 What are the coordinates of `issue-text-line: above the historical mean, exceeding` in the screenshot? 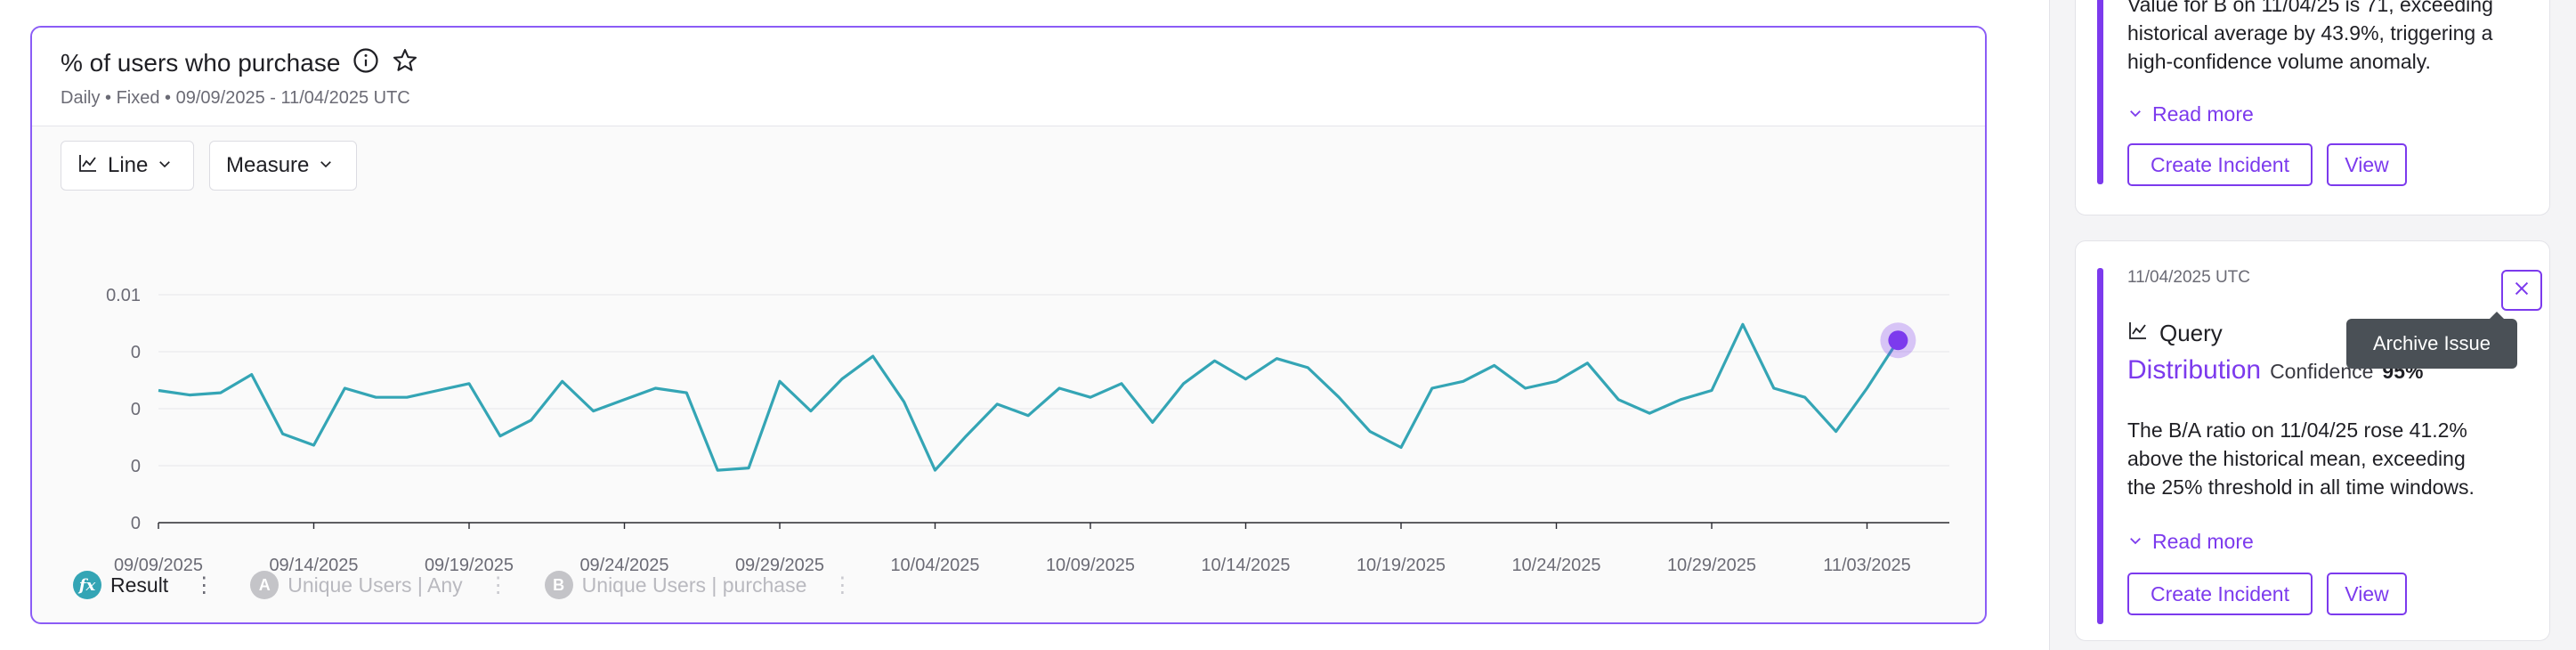 It's located at (2296, 458).